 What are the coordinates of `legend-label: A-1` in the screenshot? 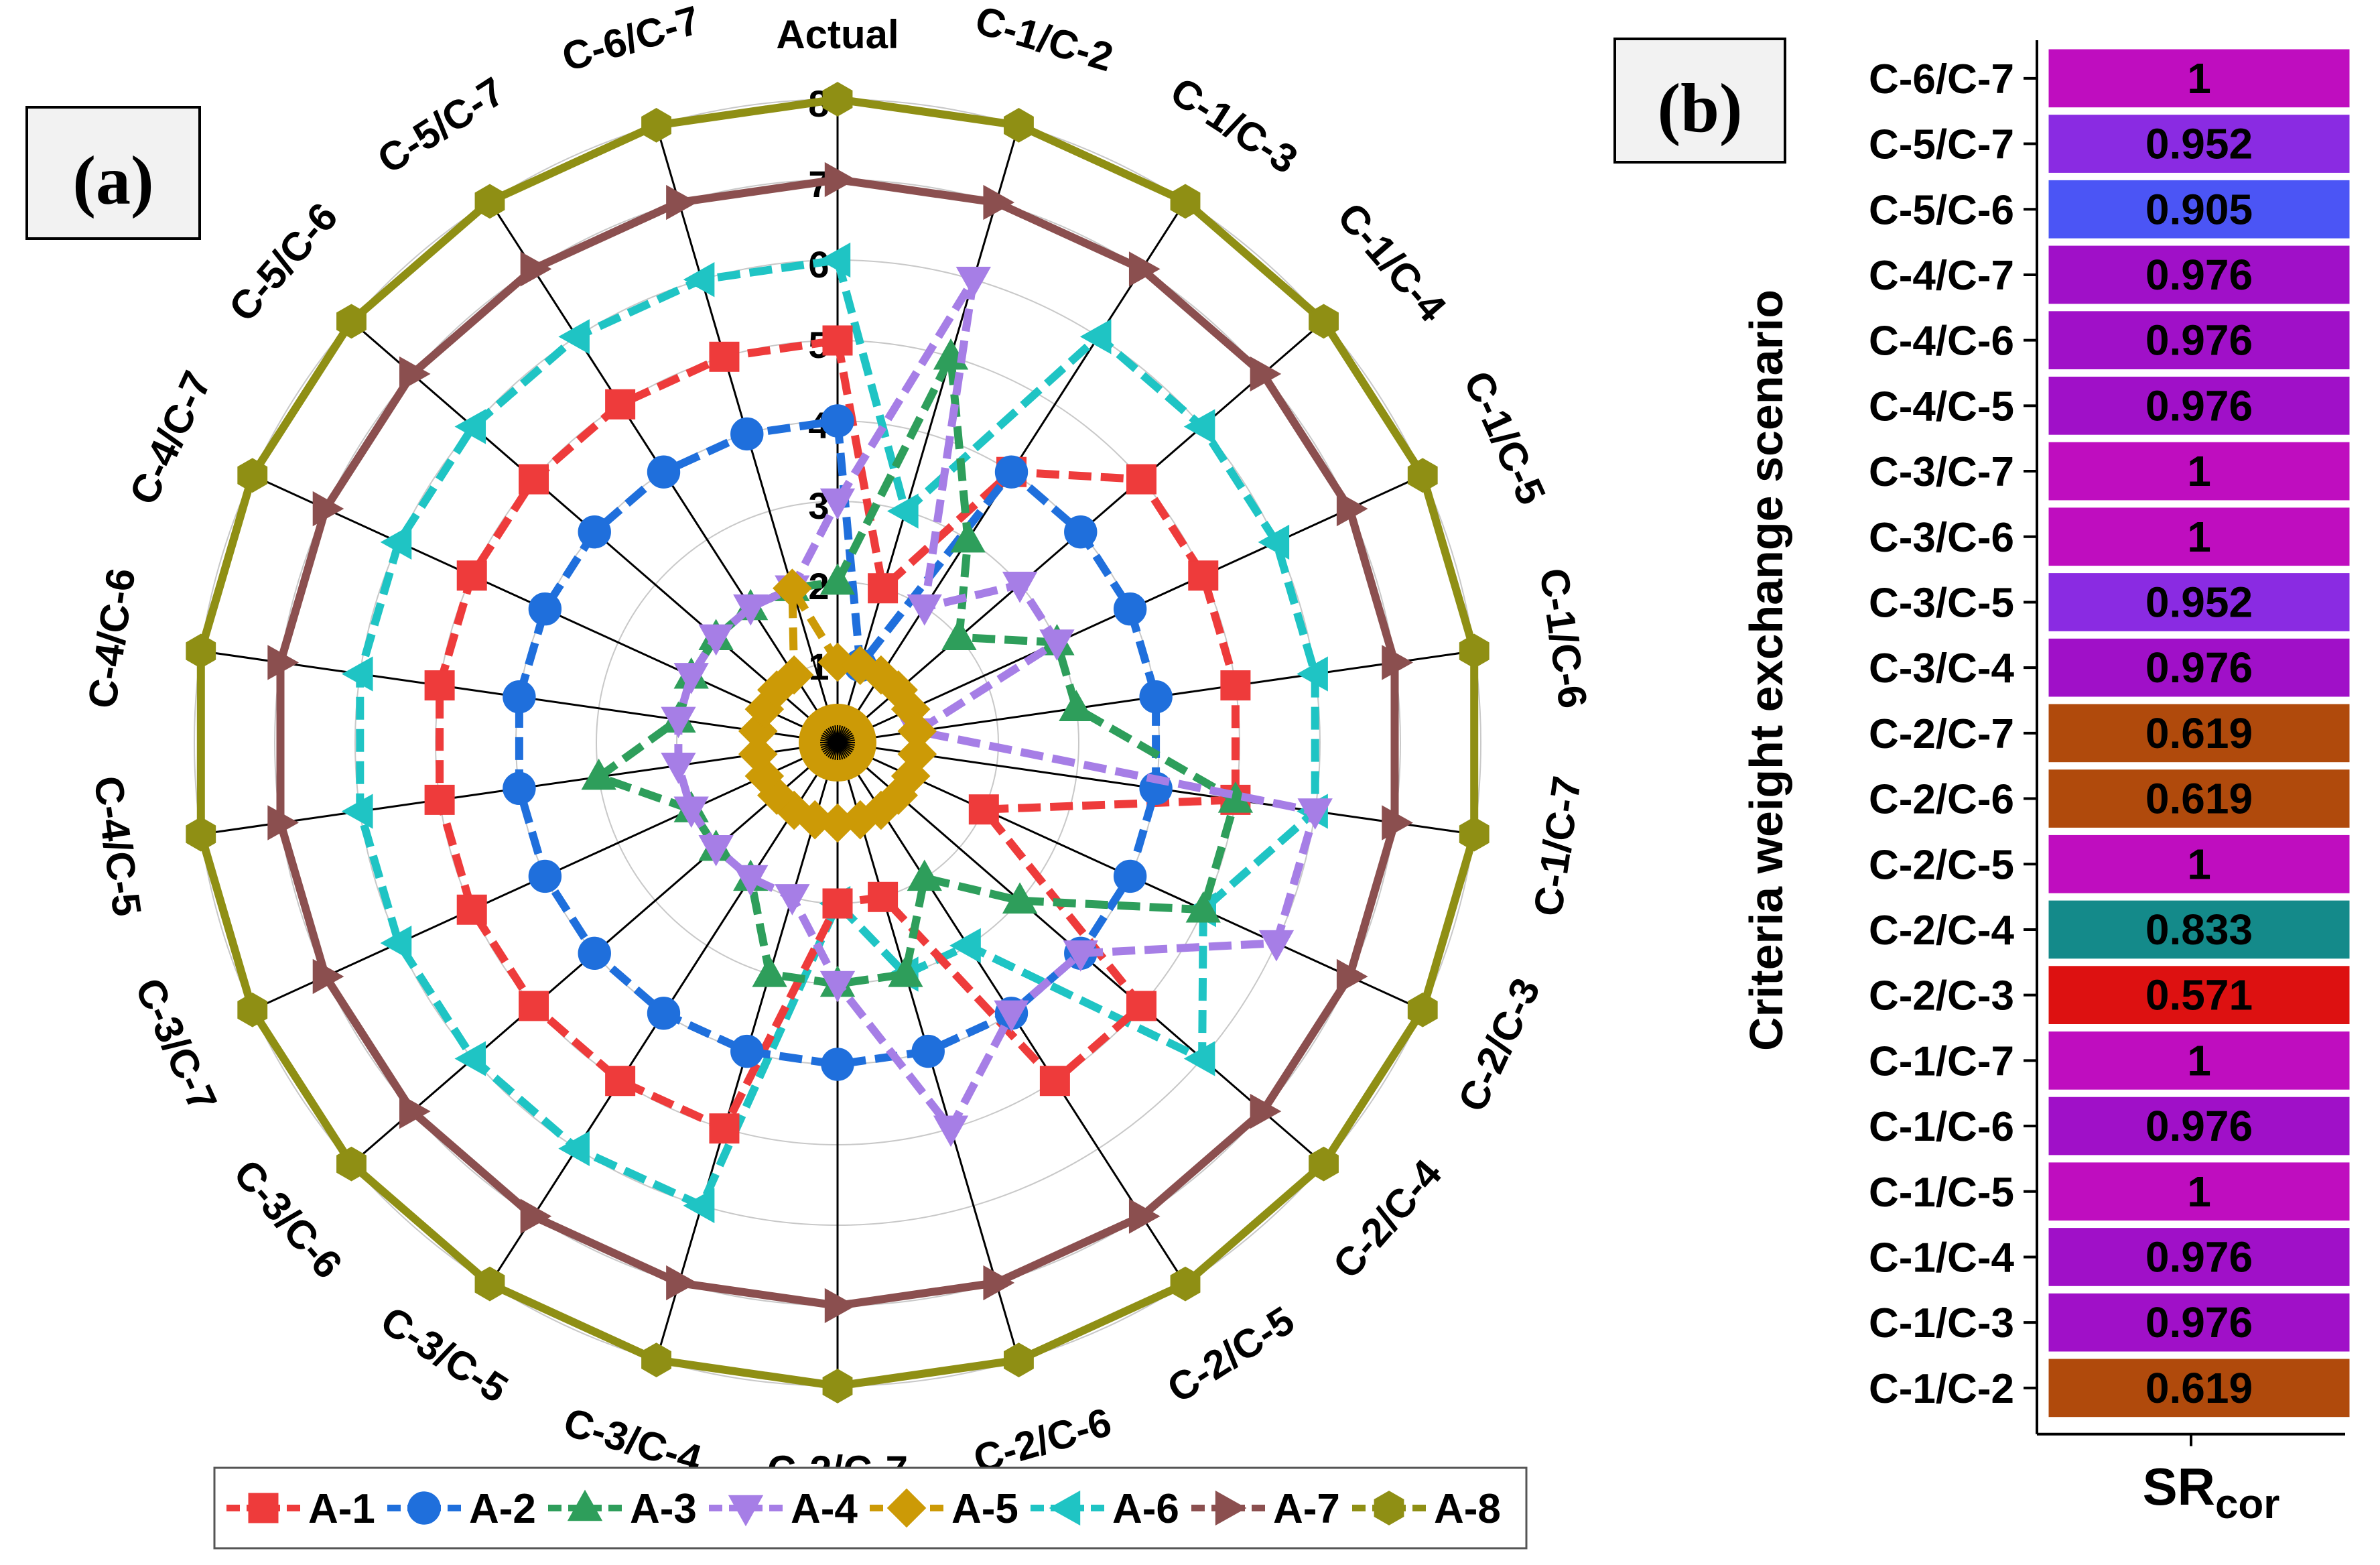 It's located at (341, 1509).